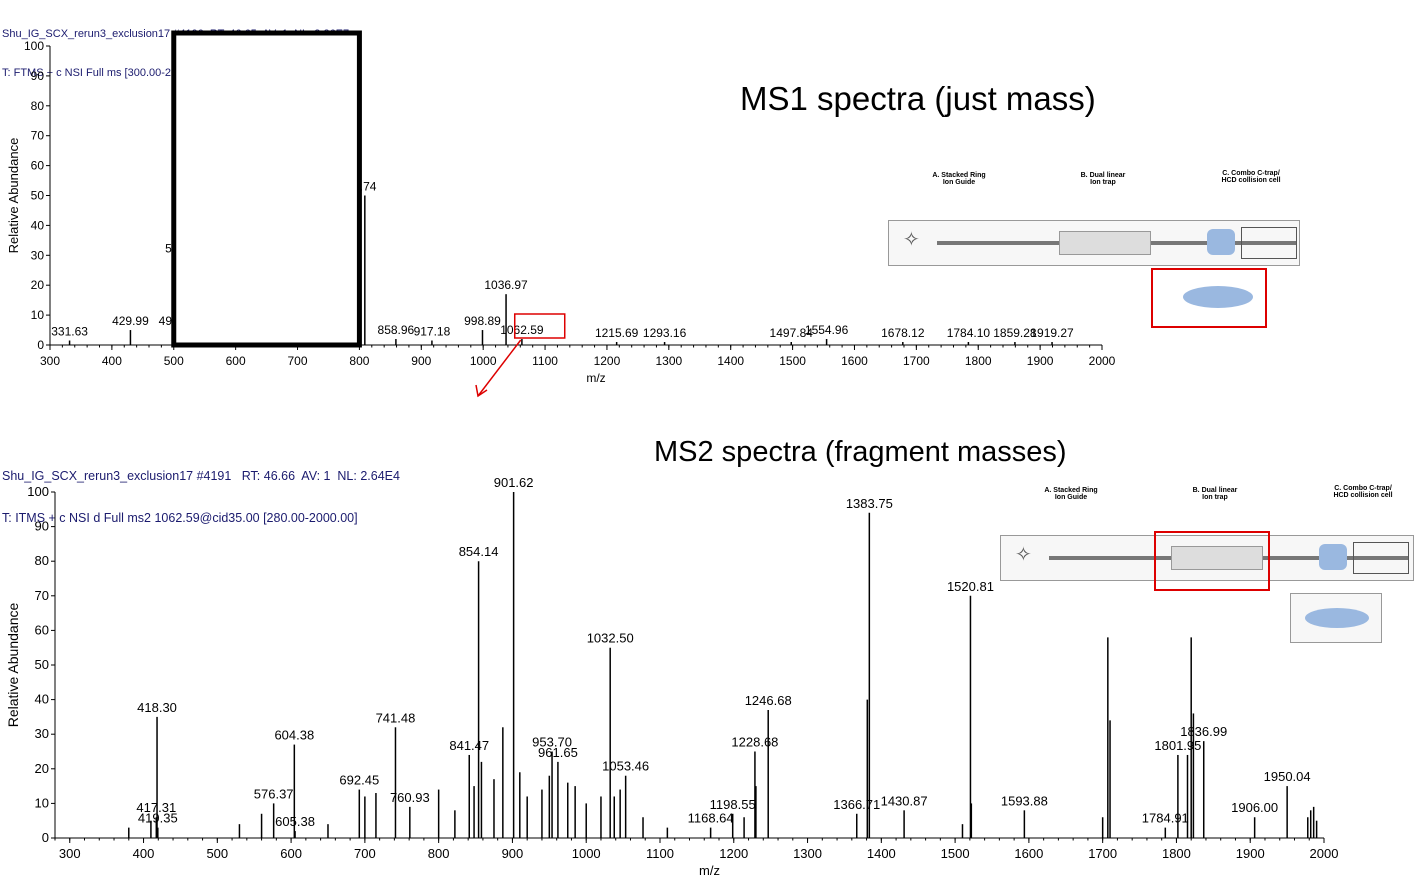  Describe the element at coordinates (42, 595) in the screenshot. I see `ms2-y-tick-label: 70` at that location.